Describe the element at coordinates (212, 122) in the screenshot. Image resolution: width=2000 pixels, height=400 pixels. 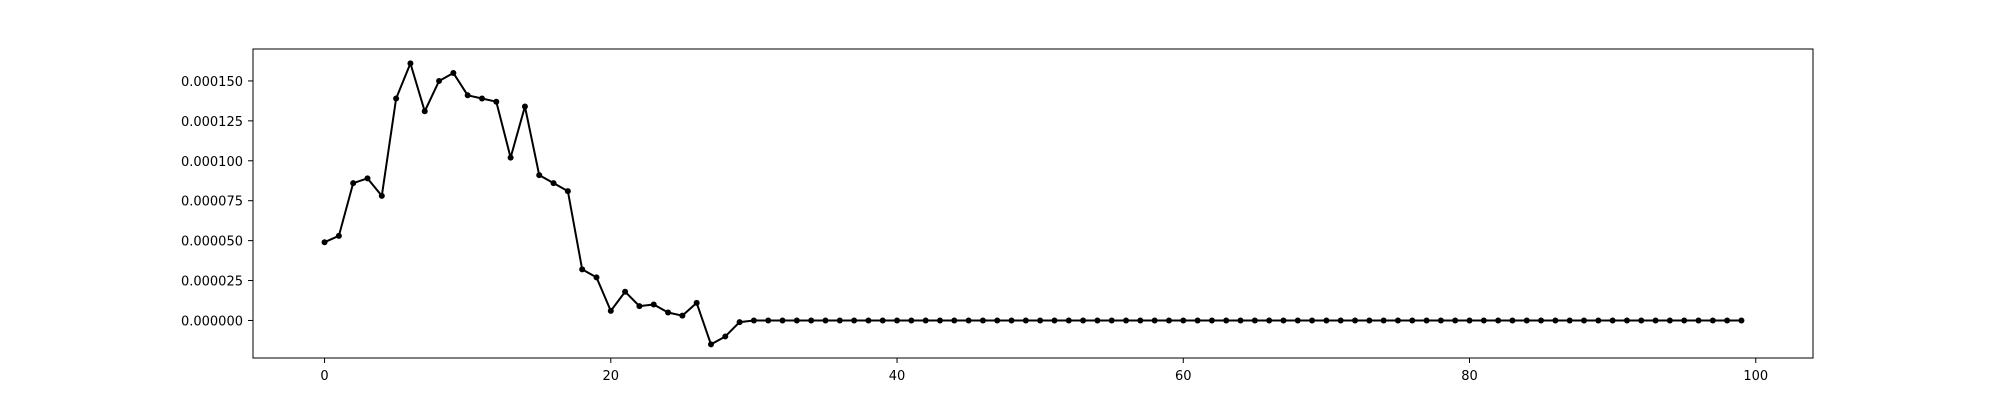
I see `y-tick-label: 0.000125` at that location.